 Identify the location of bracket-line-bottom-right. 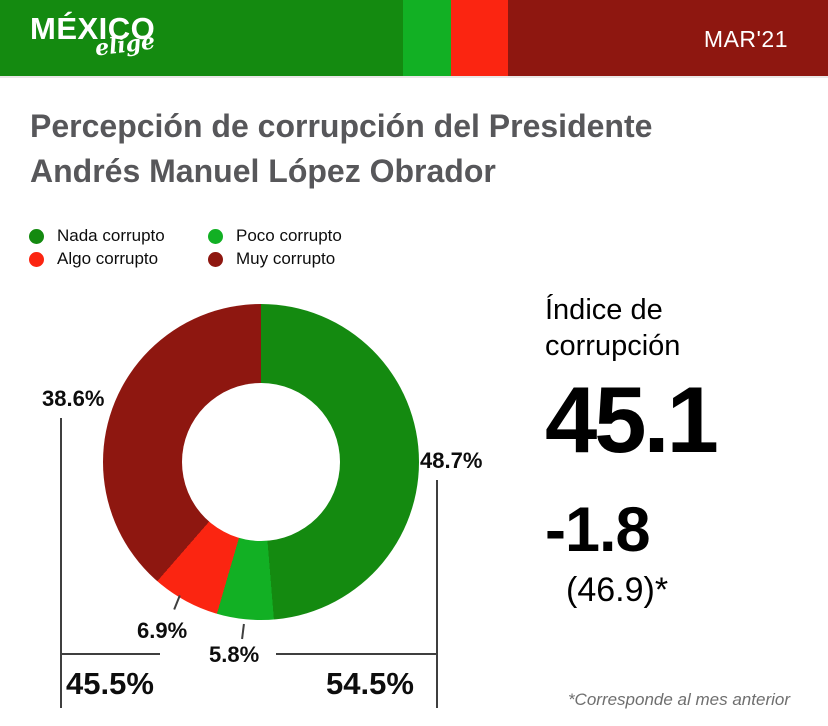
(357, 654).